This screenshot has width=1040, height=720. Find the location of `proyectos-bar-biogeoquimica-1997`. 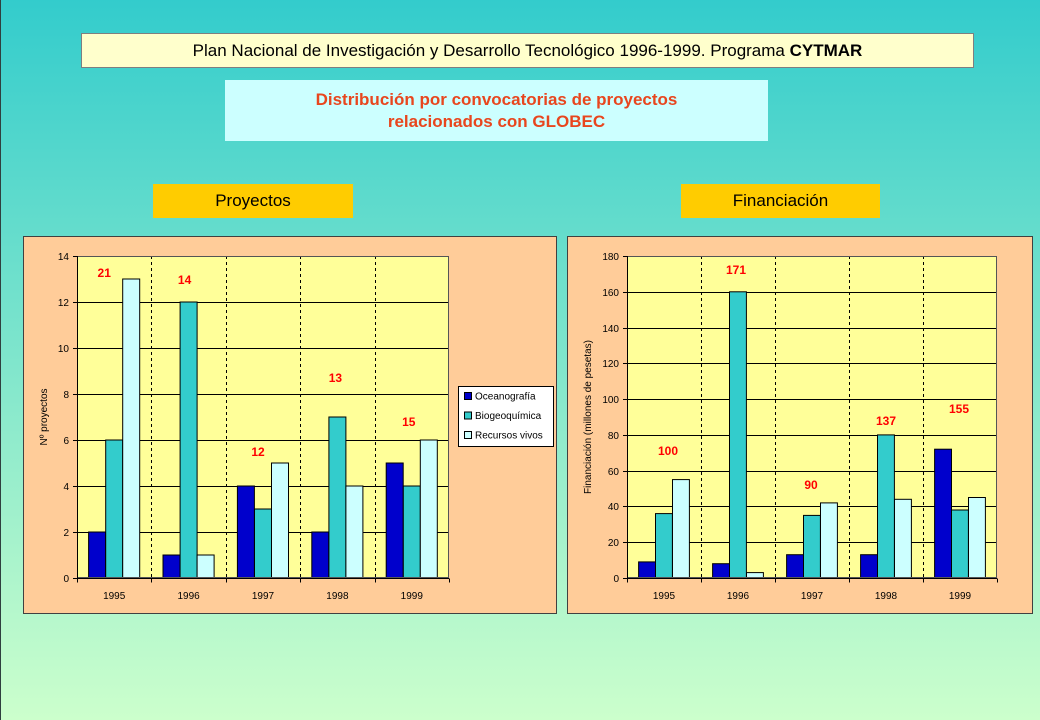

proyectos-bar-biogeoquimica-1997 is located at coordinates (263, 543).